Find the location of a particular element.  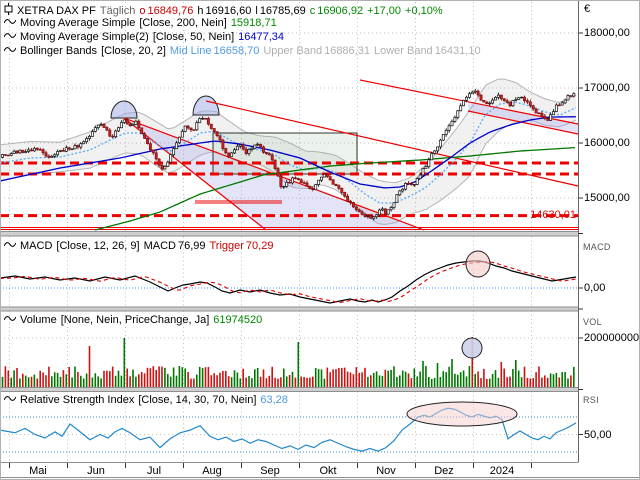

ma200-line is located at coordinates (335, 188).